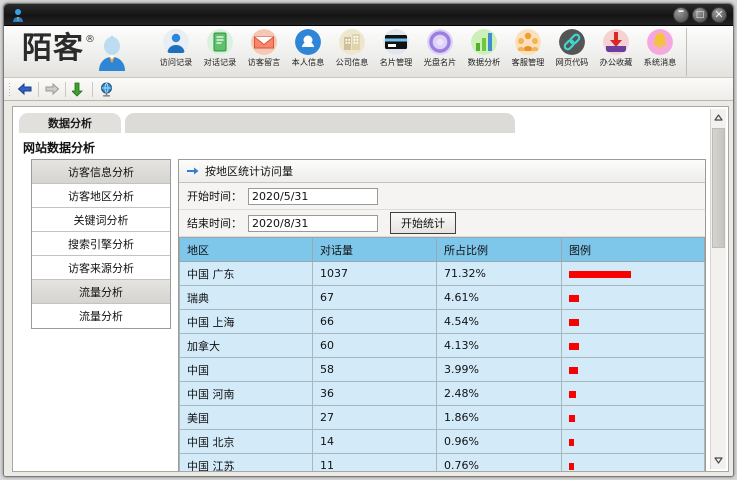 Image resolution: width=737 pixels, height=480 pixels. What do you see at coordinates (101, 292) in the screenshot?
I see `sidebar-item-6: 流量分析` at bounding box center [101, 292].